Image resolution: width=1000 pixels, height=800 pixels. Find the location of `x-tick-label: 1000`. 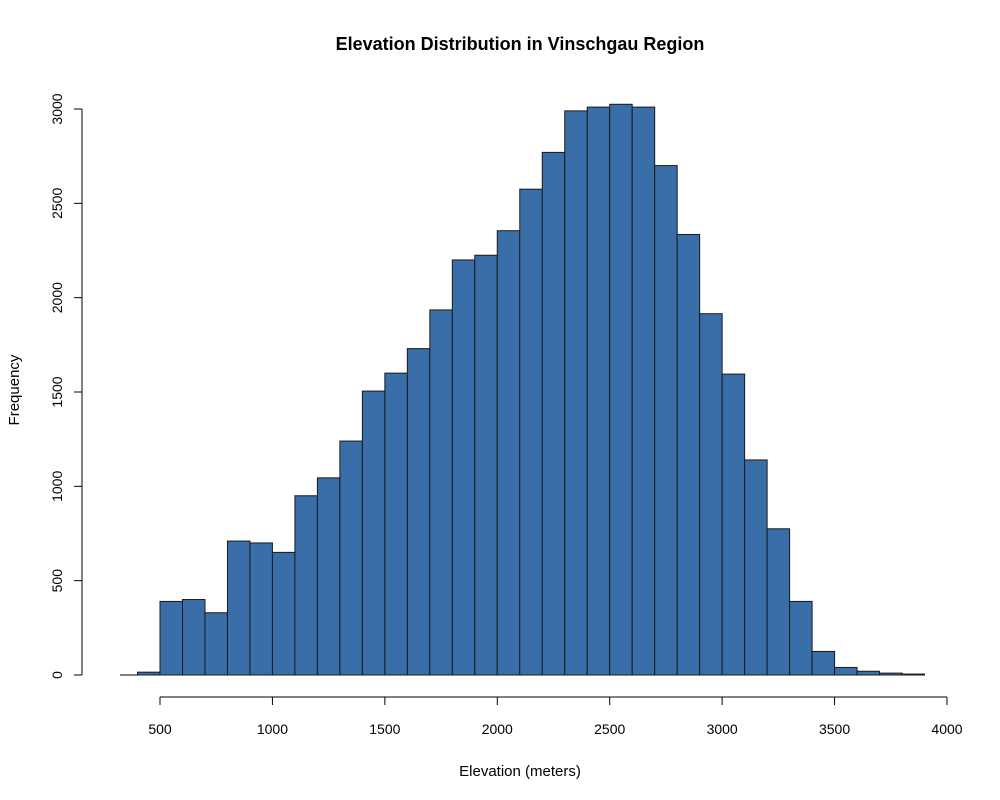

x-tick-label: 1000 is located at coordinates (272, 729).